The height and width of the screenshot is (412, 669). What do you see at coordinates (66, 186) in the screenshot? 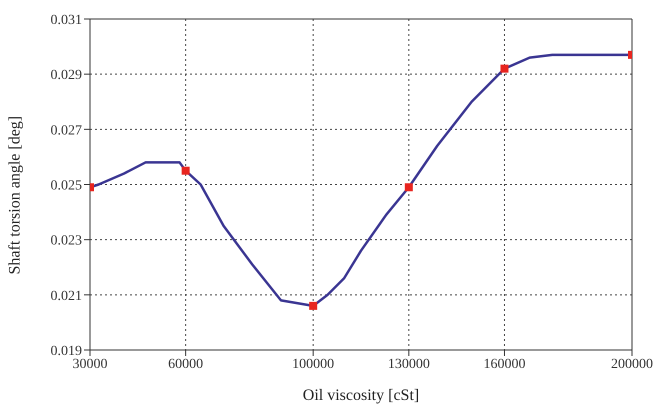
I see `y-tick-label: 0.025` at bounding box center [66, 186].